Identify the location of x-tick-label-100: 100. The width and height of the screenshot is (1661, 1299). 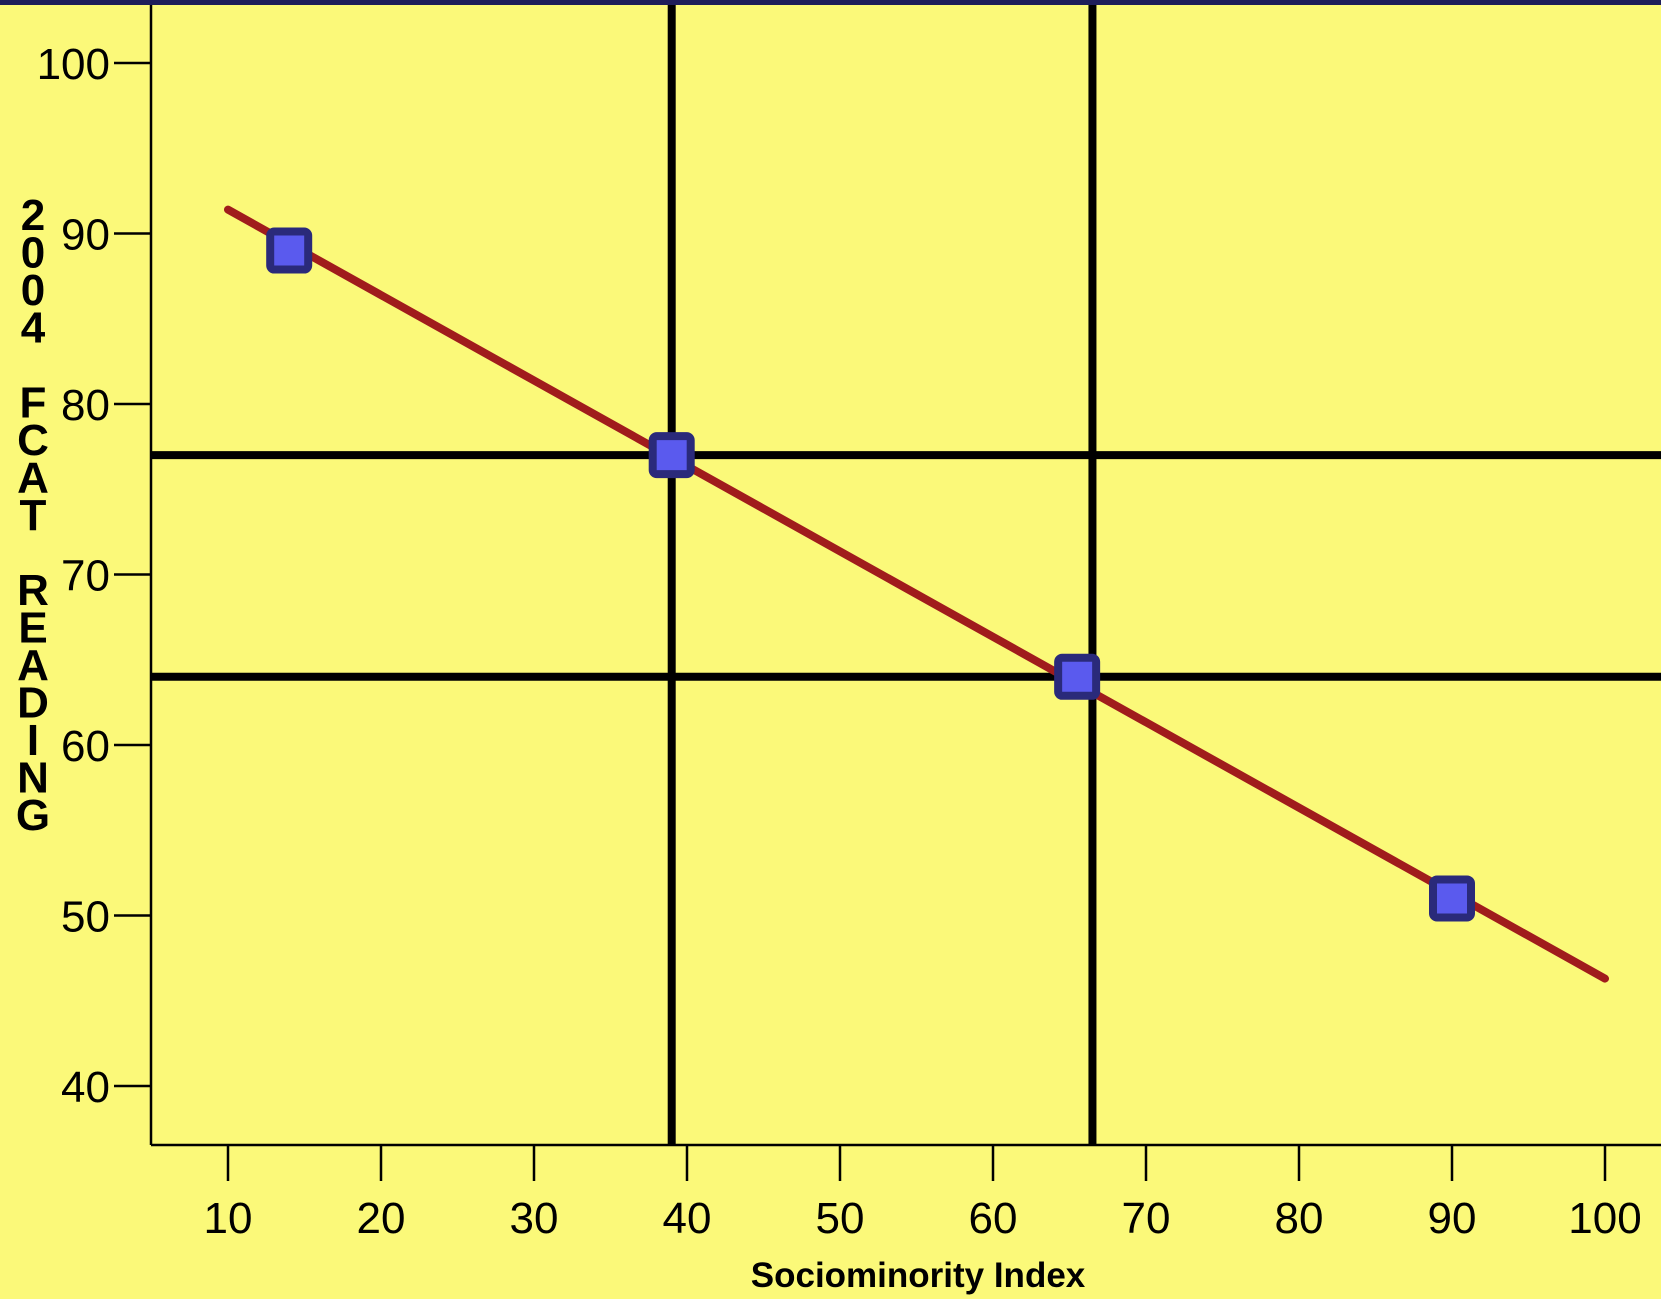
(1604, 1218).